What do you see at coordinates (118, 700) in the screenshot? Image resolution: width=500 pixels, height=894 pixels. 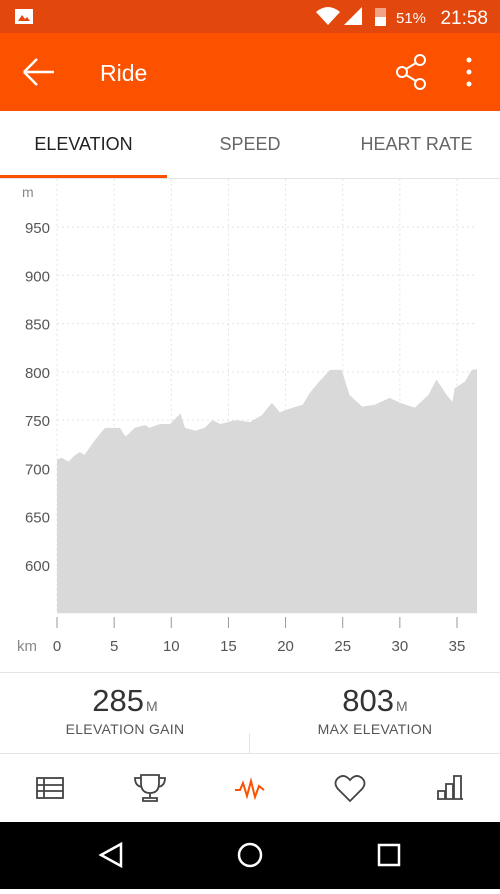 I see `stat-value: 285` at bounding box center [118, 700].